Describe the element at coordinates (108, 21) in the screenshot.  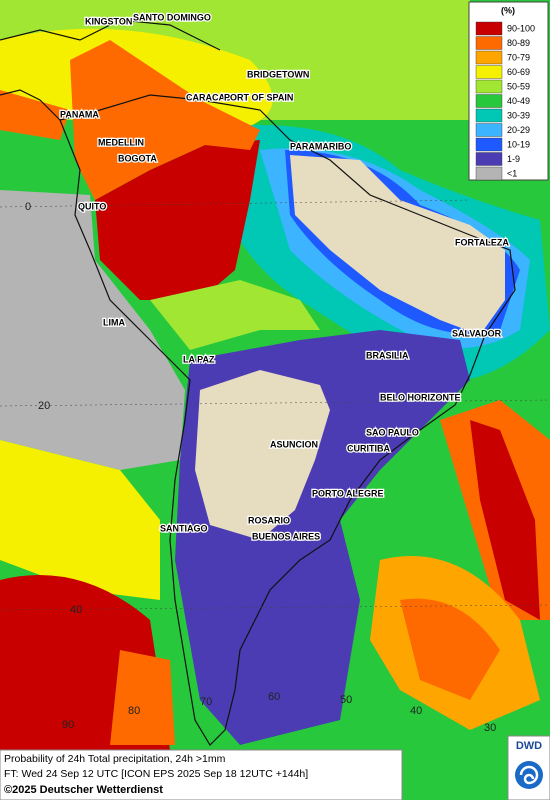
I see `city-label: KINGSTON` at that location.